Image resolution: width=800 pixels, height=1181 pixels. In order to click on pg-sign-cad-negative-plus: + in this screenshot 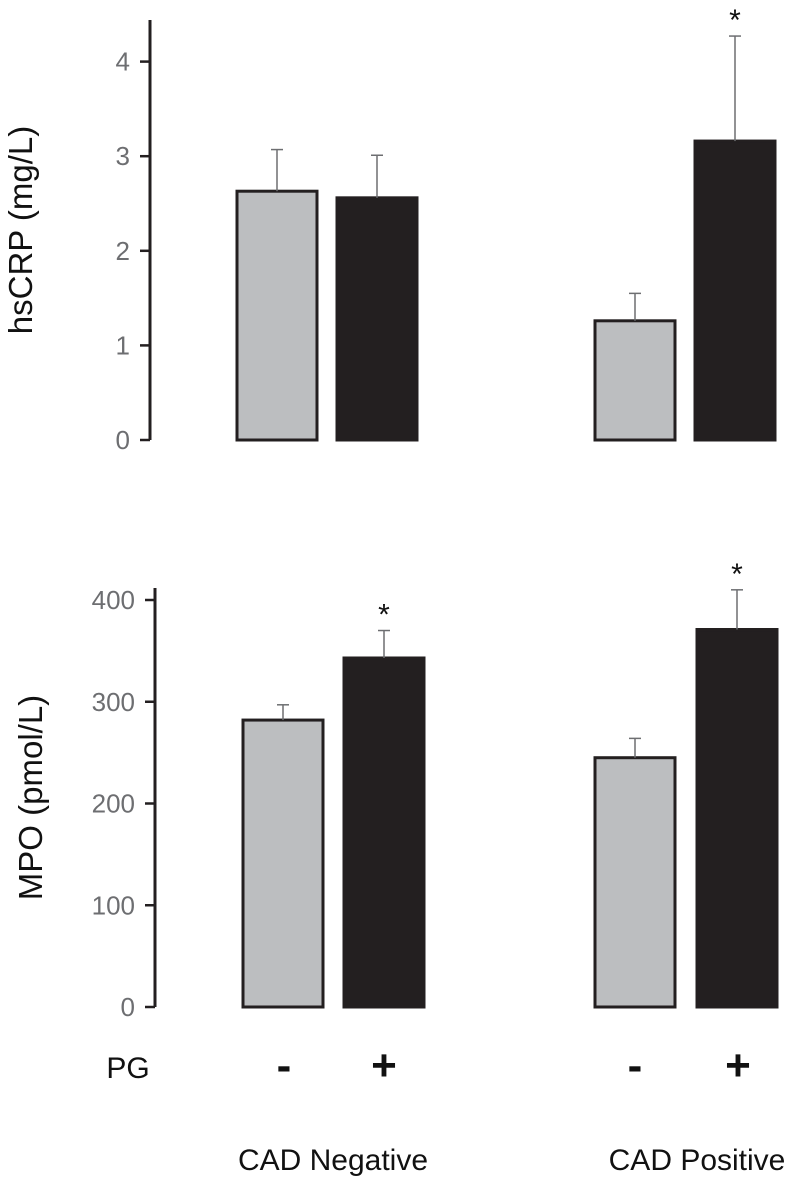, I will do `click(384, 1065)`.